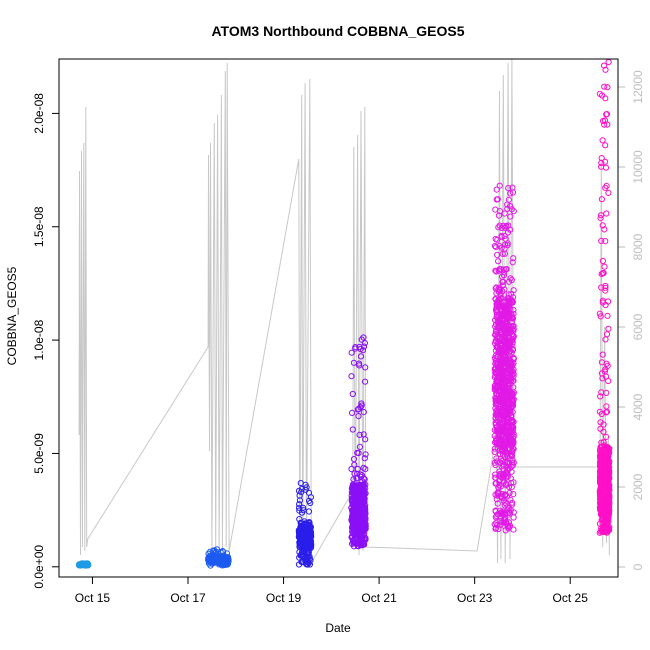  What do you see at coordinates (39, 339) in the screenshot?
I see `y-tick-label: 1.0e-08` at bounding box center [39, 339].